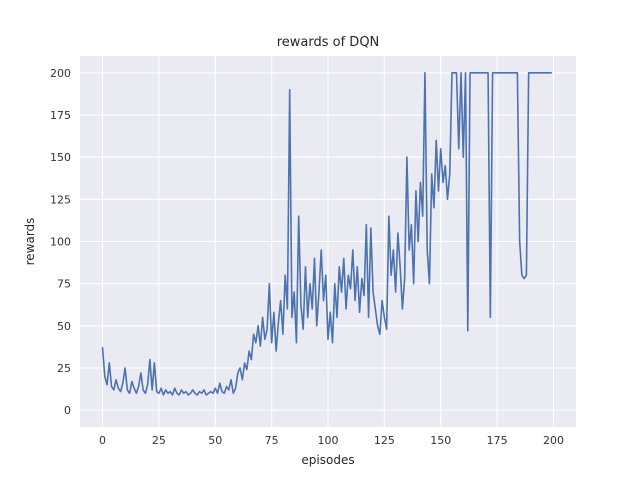 The width and height of the screenshot is (640, 480). I want to click on x-tick-label: 200, so click(553, 440).